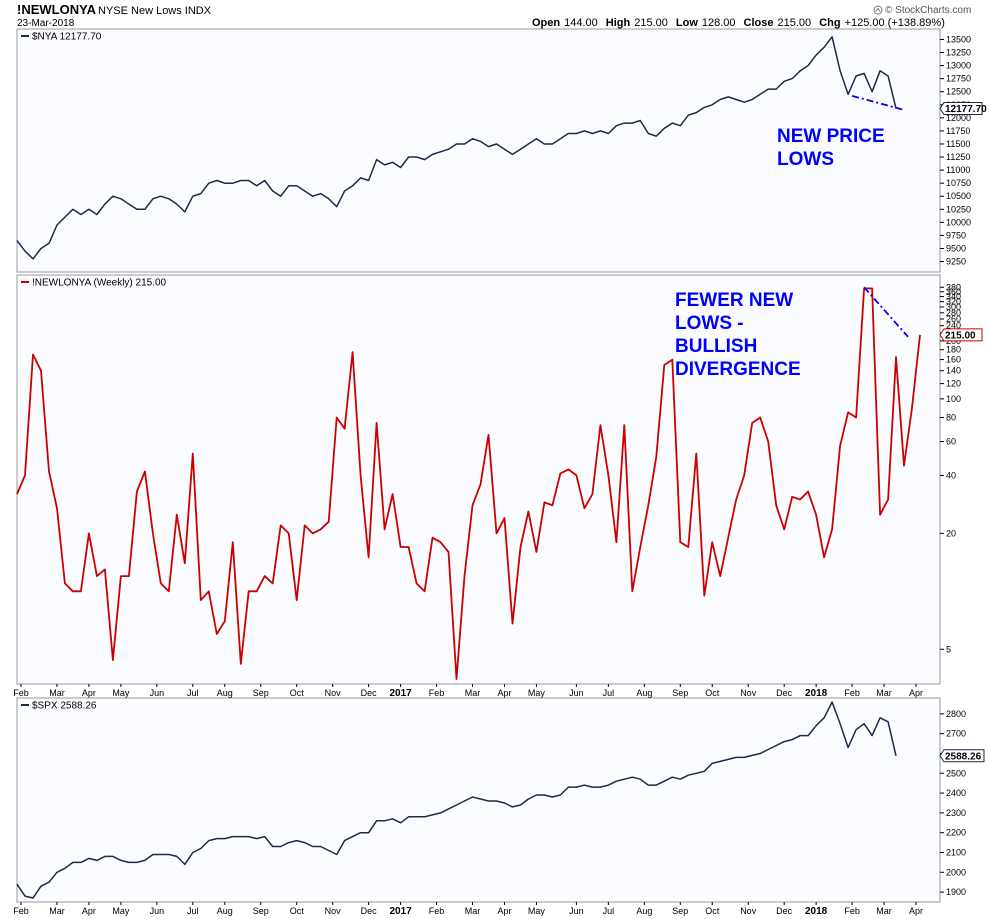 The image size is (990, 919). What do you see at coordinates (953, 384) in the screenshot?
I see `y-tick-label: 120` at bounding box center [953, 384].